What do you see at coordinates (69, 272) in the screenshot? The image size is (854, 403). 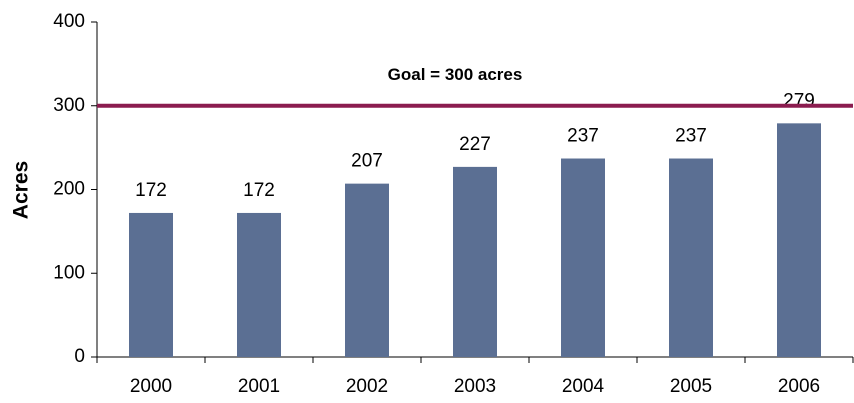 I see `y-tick-label: 100` at bounding box center [69, 272].